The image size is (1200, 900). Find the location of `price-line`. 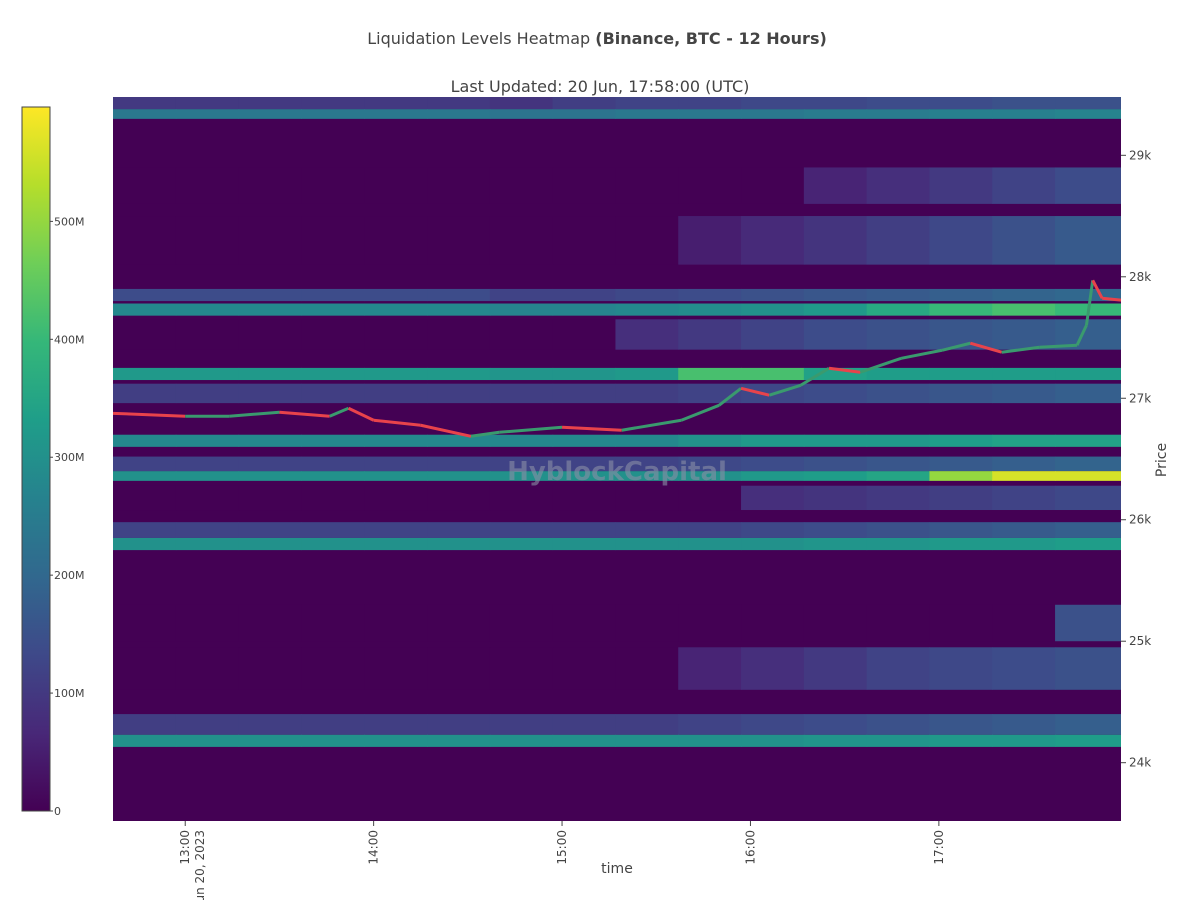

price-line is located at coordinates (617, 358).